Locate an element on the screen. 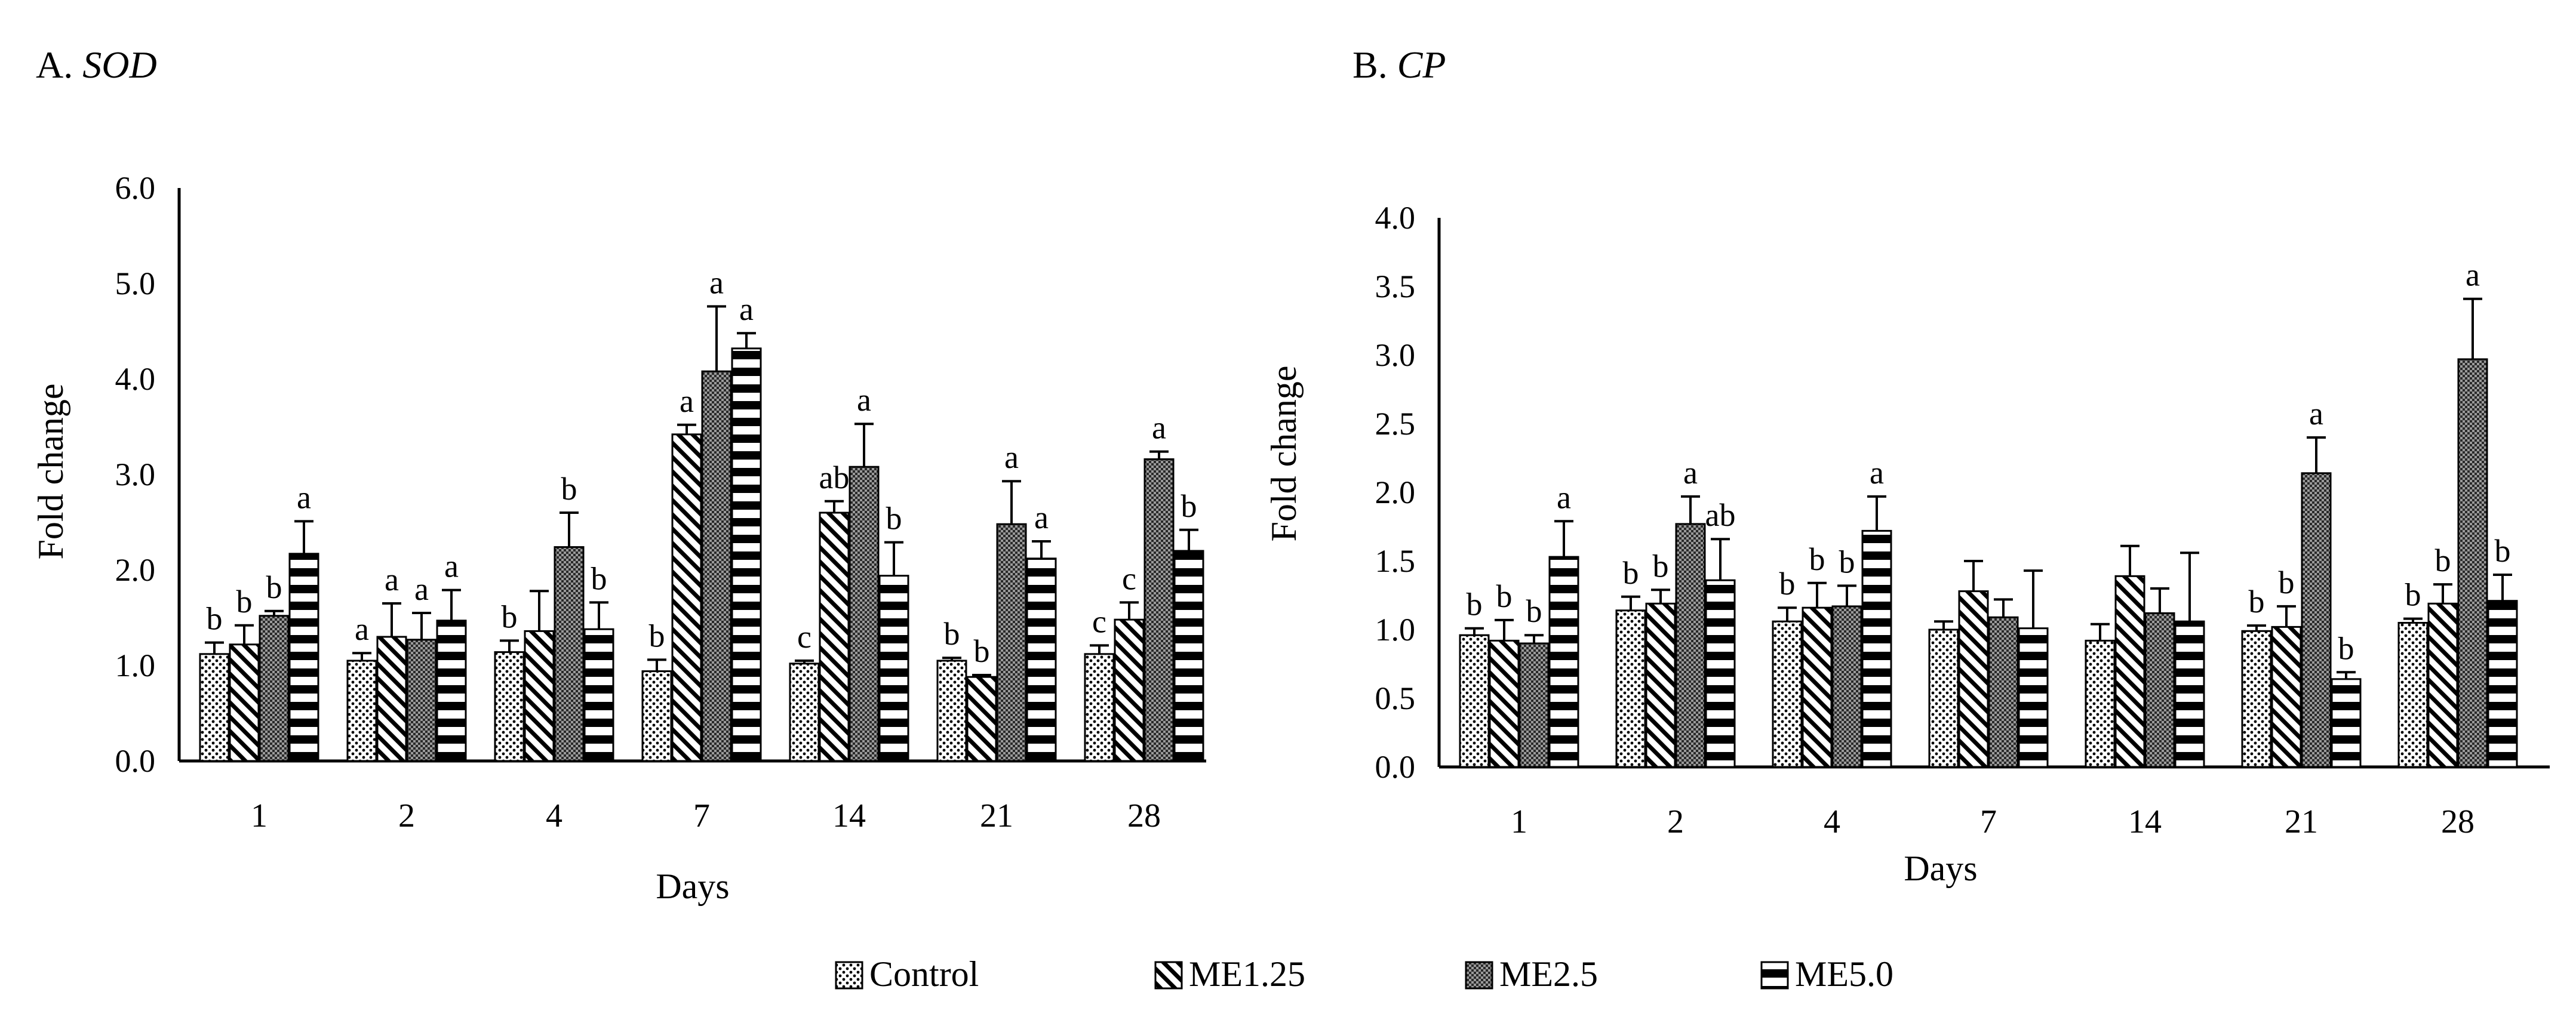 Image resolution: width=2576 pixels, height=1020 pixels. y-tick-label-b: 2.0 is located at coordinates (1395, 492).